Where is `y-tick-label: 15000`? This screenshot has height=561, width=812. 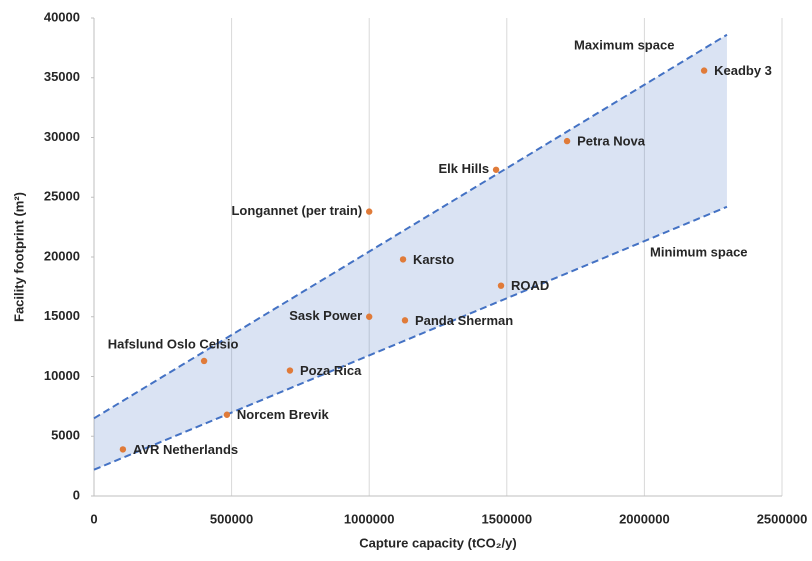
y-tick-label: 15000 is located at coordinates (62, 315).